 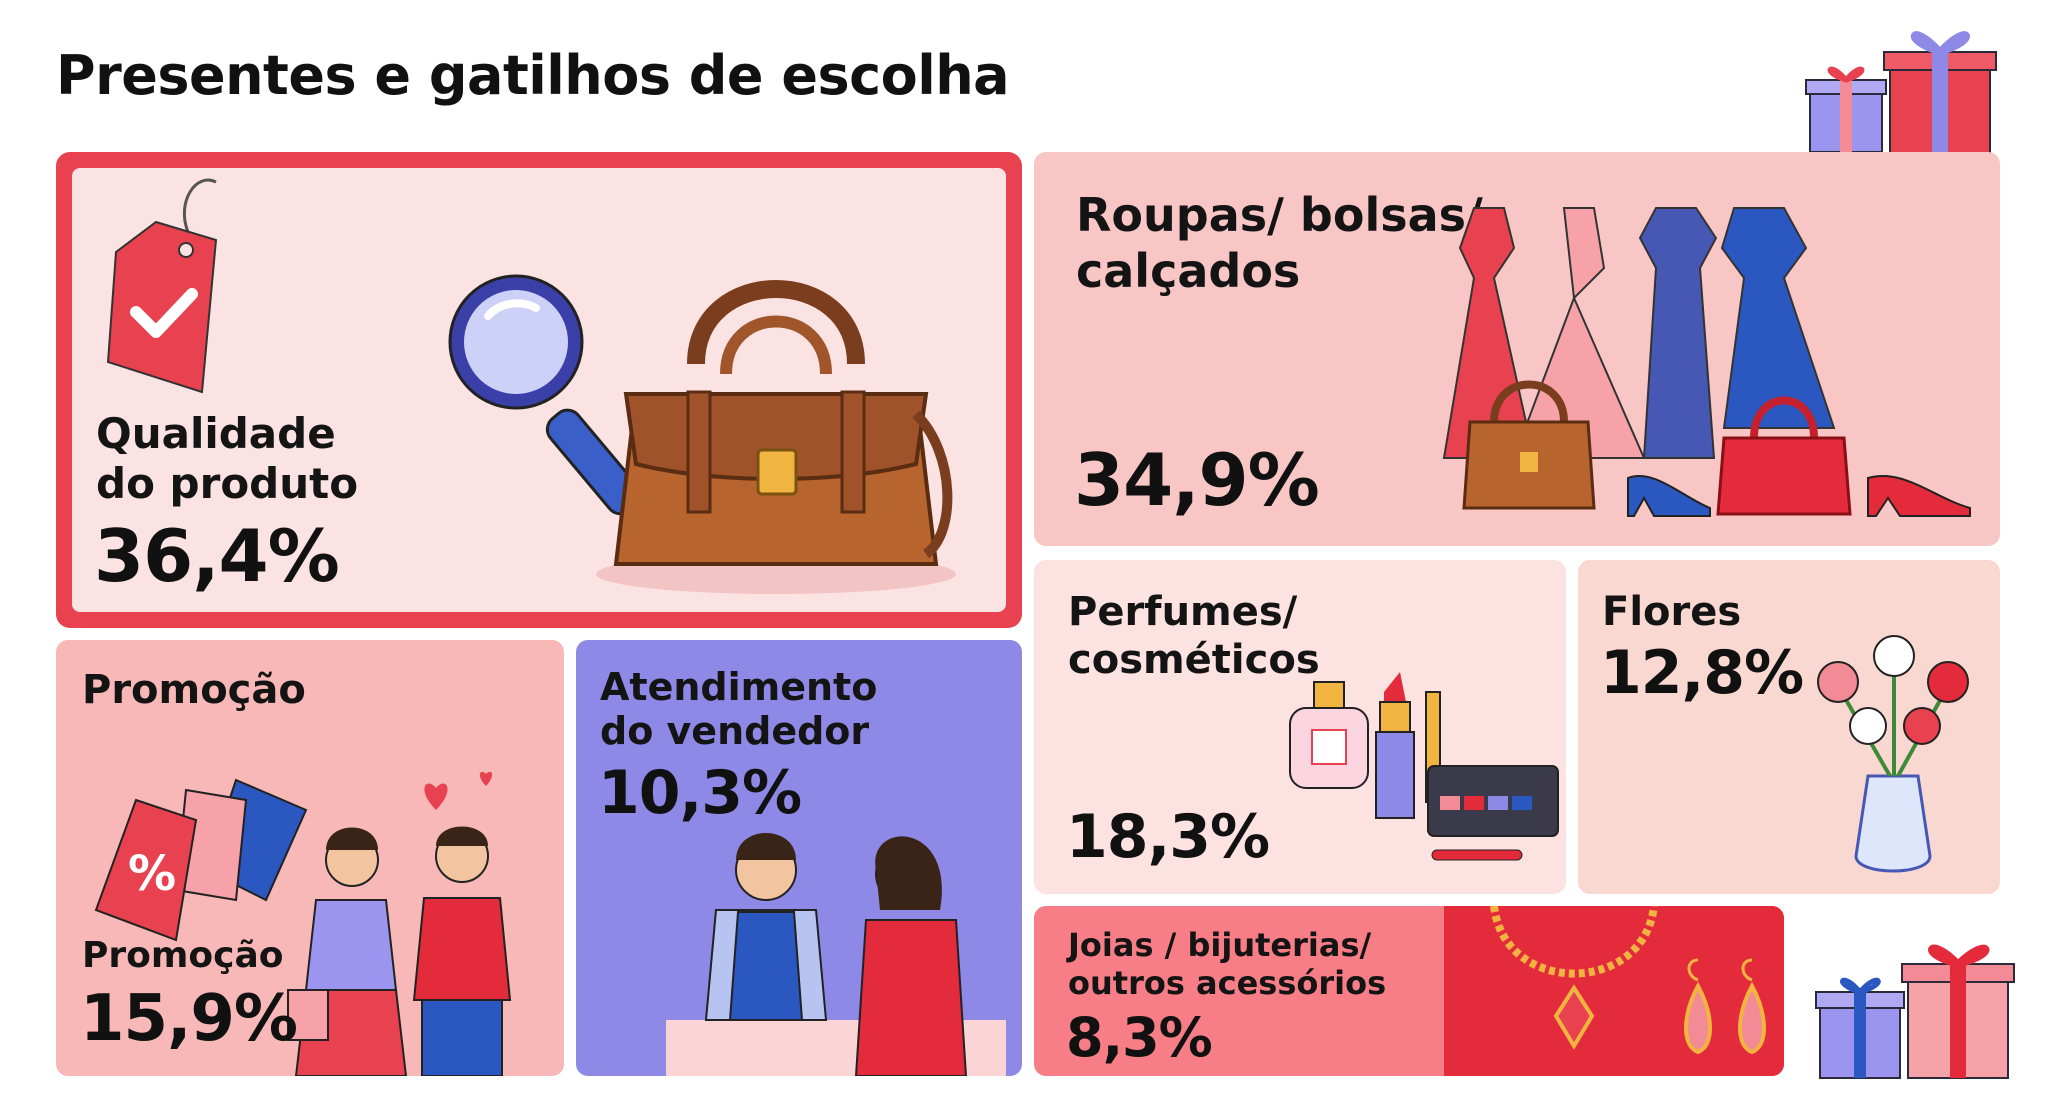 What do you see at coordinates (1789, 727) in the screenshot?
I see `card-flowers: Flores 12,8%` at bounding box center [1789, 727].